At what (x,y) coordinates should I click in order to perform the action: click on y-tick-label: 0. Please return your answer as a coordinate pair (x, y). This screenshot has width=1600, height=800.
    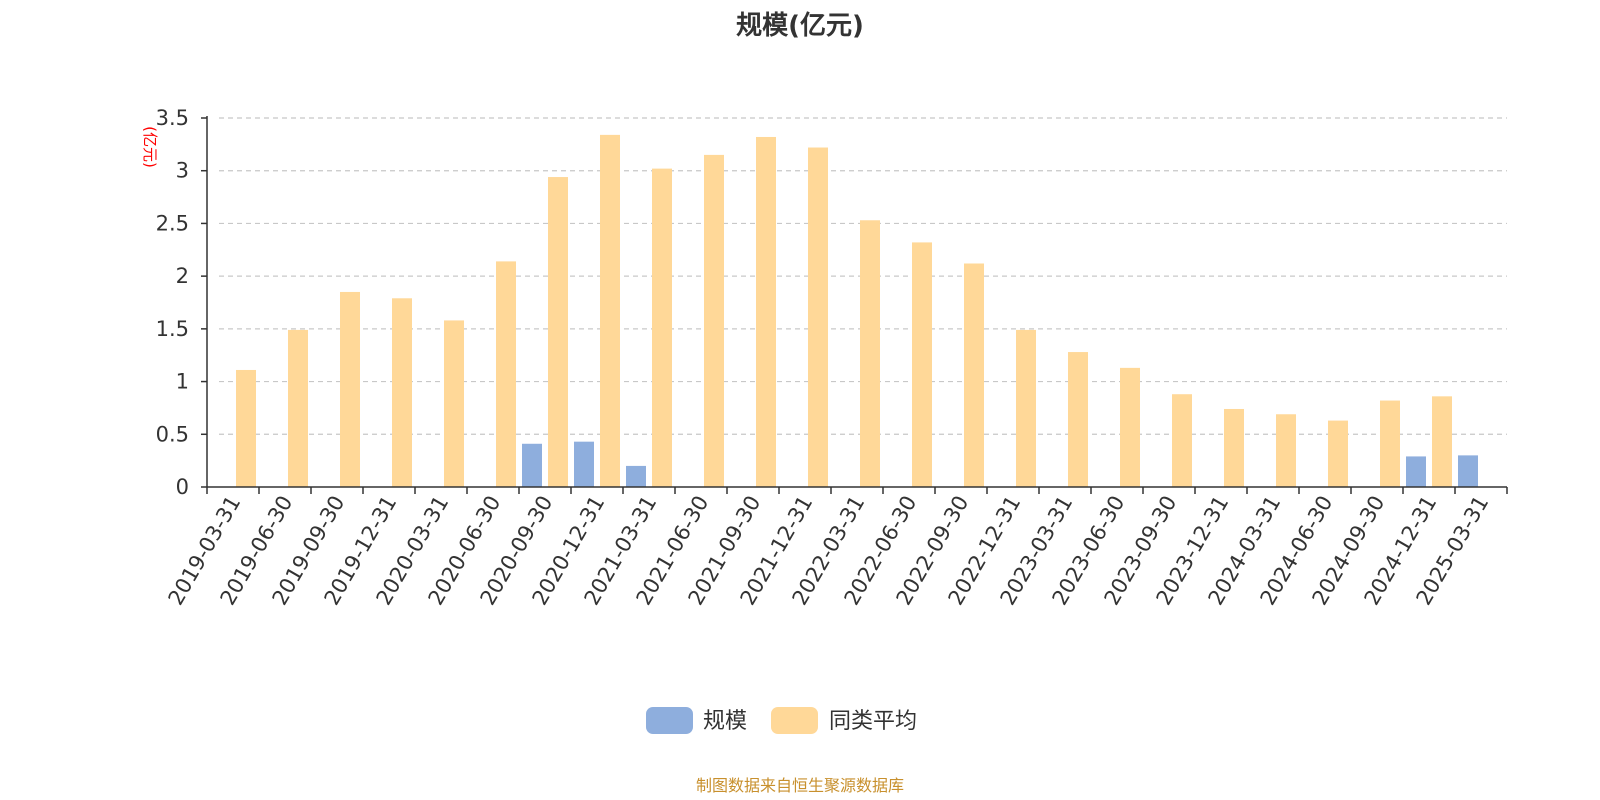
    Looking at the image, I should click on (182, 487).